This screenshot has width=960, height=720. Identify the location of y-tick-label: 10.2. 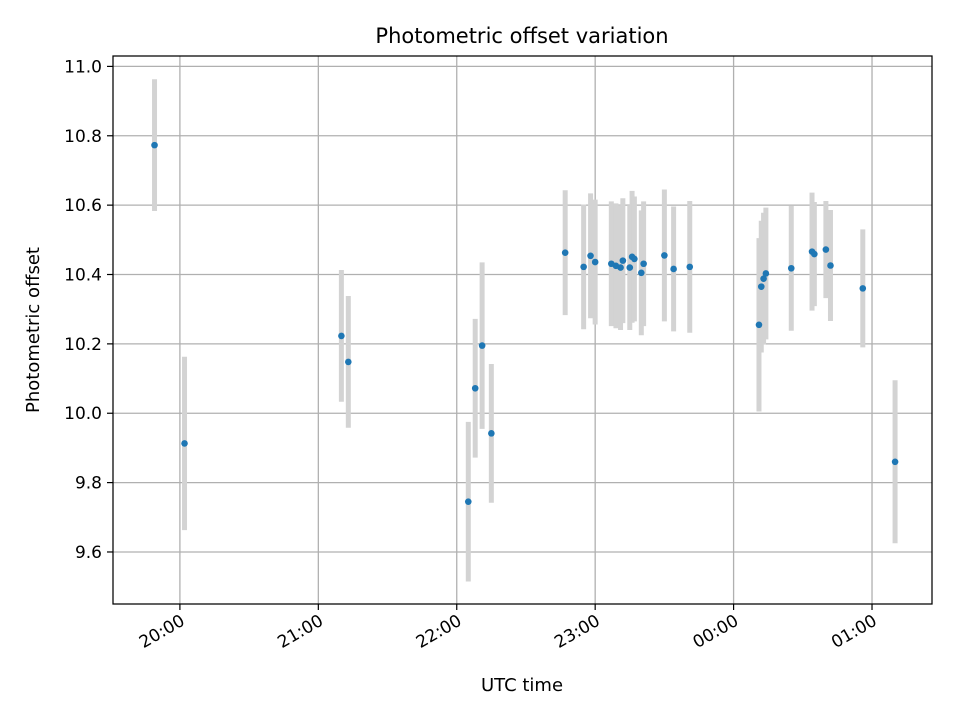
(83, 345).